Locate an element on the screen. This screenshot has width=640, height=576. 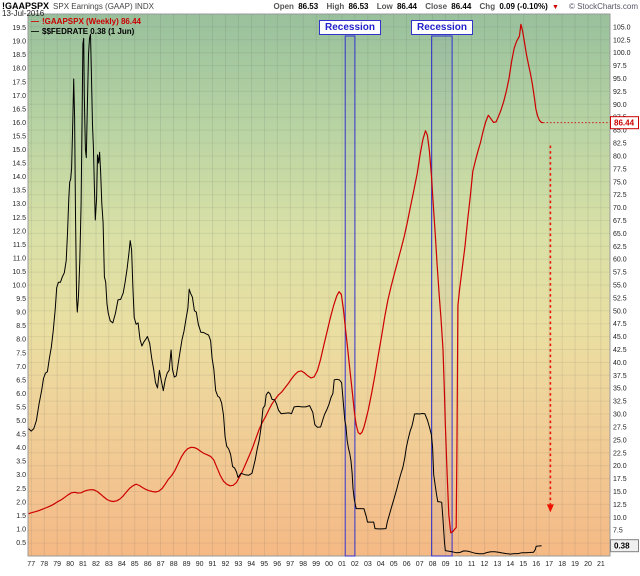
legend-label: $$FEDRATE 0.38 (1 Jun) is located at coordinates (88, 31).